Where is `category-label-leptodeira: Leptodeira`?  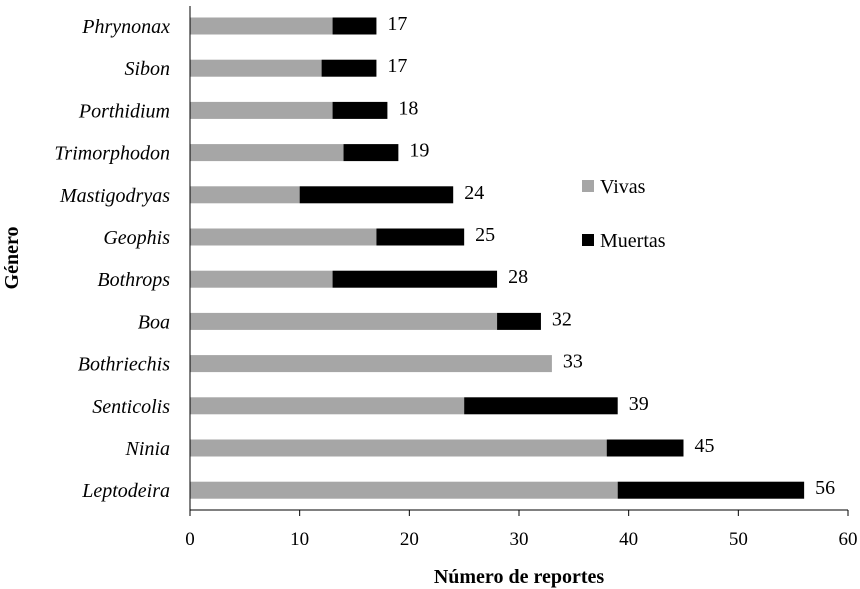
category-label-leptodeira: Leptodeira is located at coordinates (125, 491).